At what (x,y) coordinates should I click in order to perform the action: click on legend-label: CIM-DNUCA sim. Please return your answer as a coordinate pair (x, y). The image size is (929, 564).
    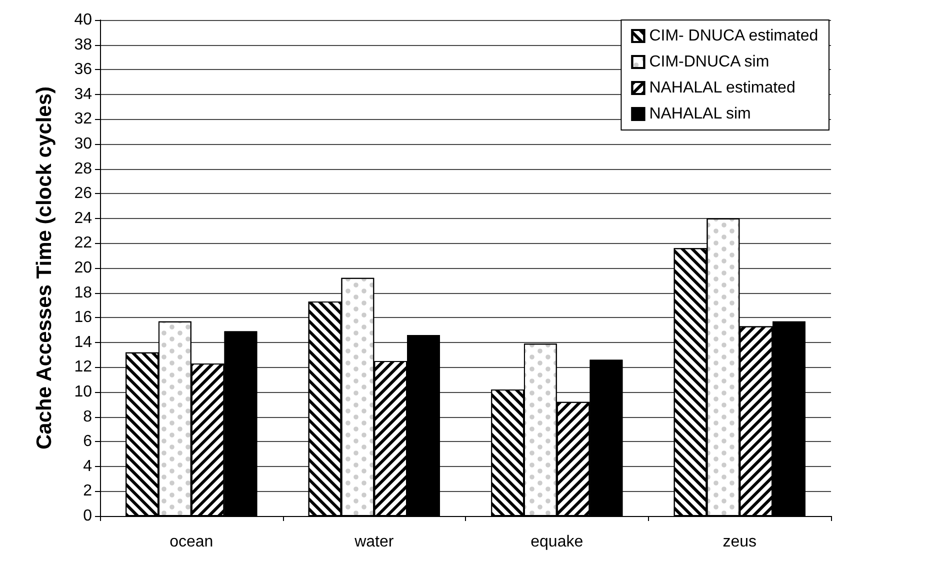
    Looking at the image, I should click on (709, 62).